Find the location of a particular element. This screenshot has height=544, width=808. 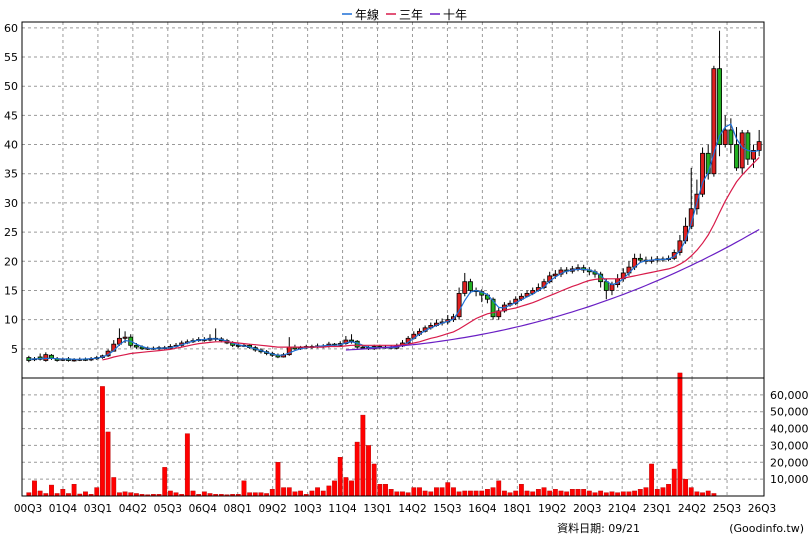

x-tick-label: 14Q2 is located at coordinates (412, 509).